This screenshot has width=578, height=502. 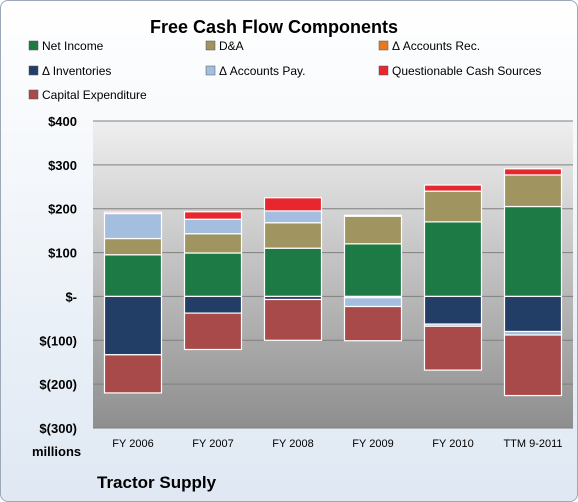 What do you see at coordinates (132, 444) in the screenshot?
I see `x-tick-label: FY 2006` at bounding box center [132, 444].